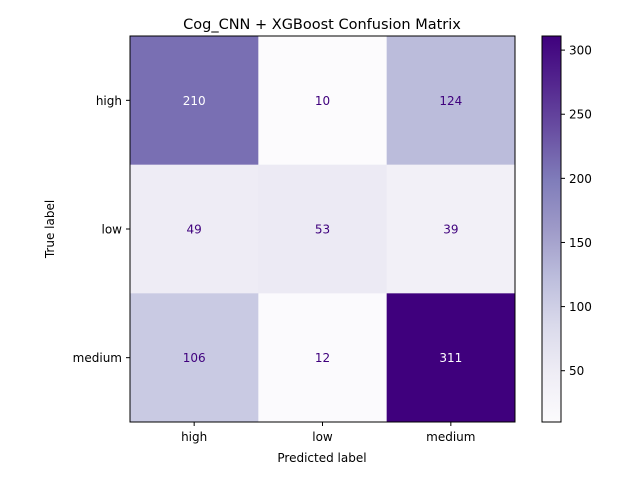 The height and width of the screenshot is (480, 640). I want to click on colorbar-tick-label: 100, so click(580, 307).